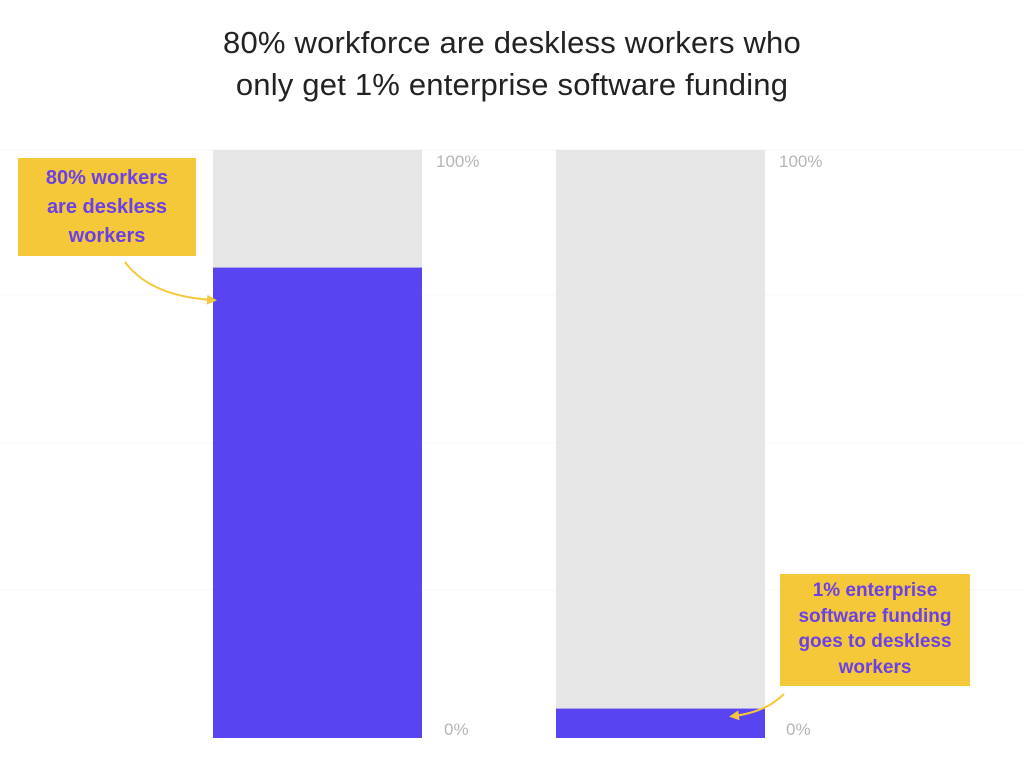  What do you see at coordinates (457, 161) in the screenshot?
I see `tick-label-top-1: 100%` at bounding box center [457, 161].